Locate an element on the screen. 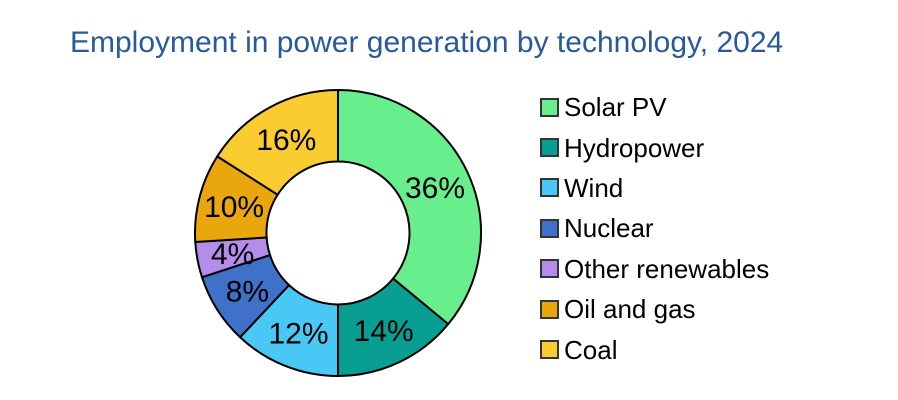  legend-label: Other renewables is located at coordinates (667, 268).